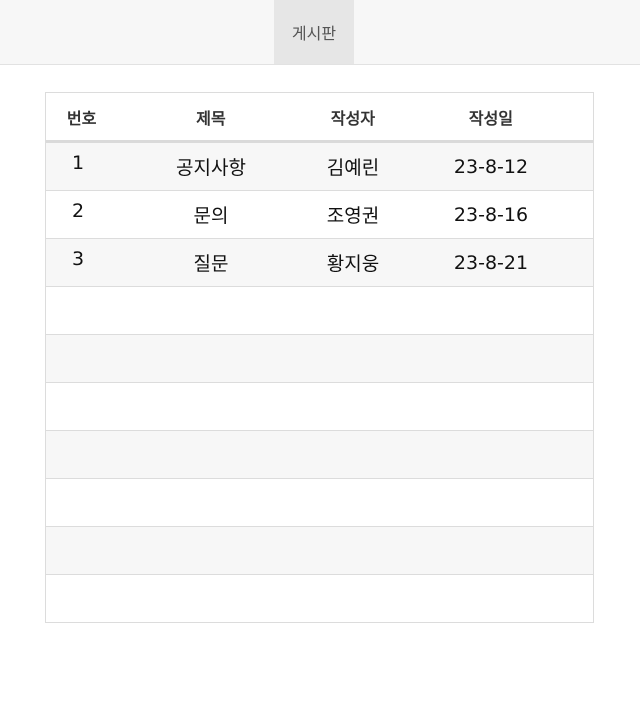 This screenshot has width=640, height=720. Describe the element at coordinates (319, 167) in the screenshot. I see `table-row: 1 공지사항 김예린 23-8-12` at that location.